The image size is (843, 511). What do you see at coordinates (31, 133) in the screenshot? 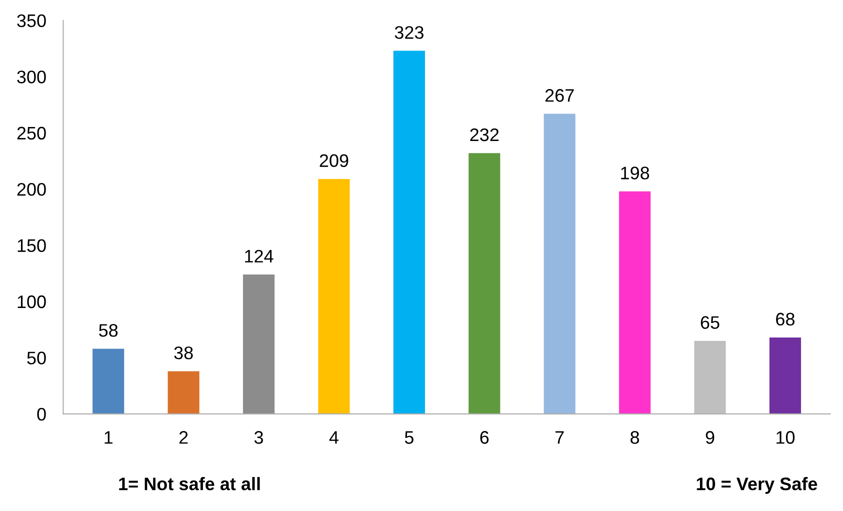
I see `y-tick-label: 250` at bounding box center [31, 133].